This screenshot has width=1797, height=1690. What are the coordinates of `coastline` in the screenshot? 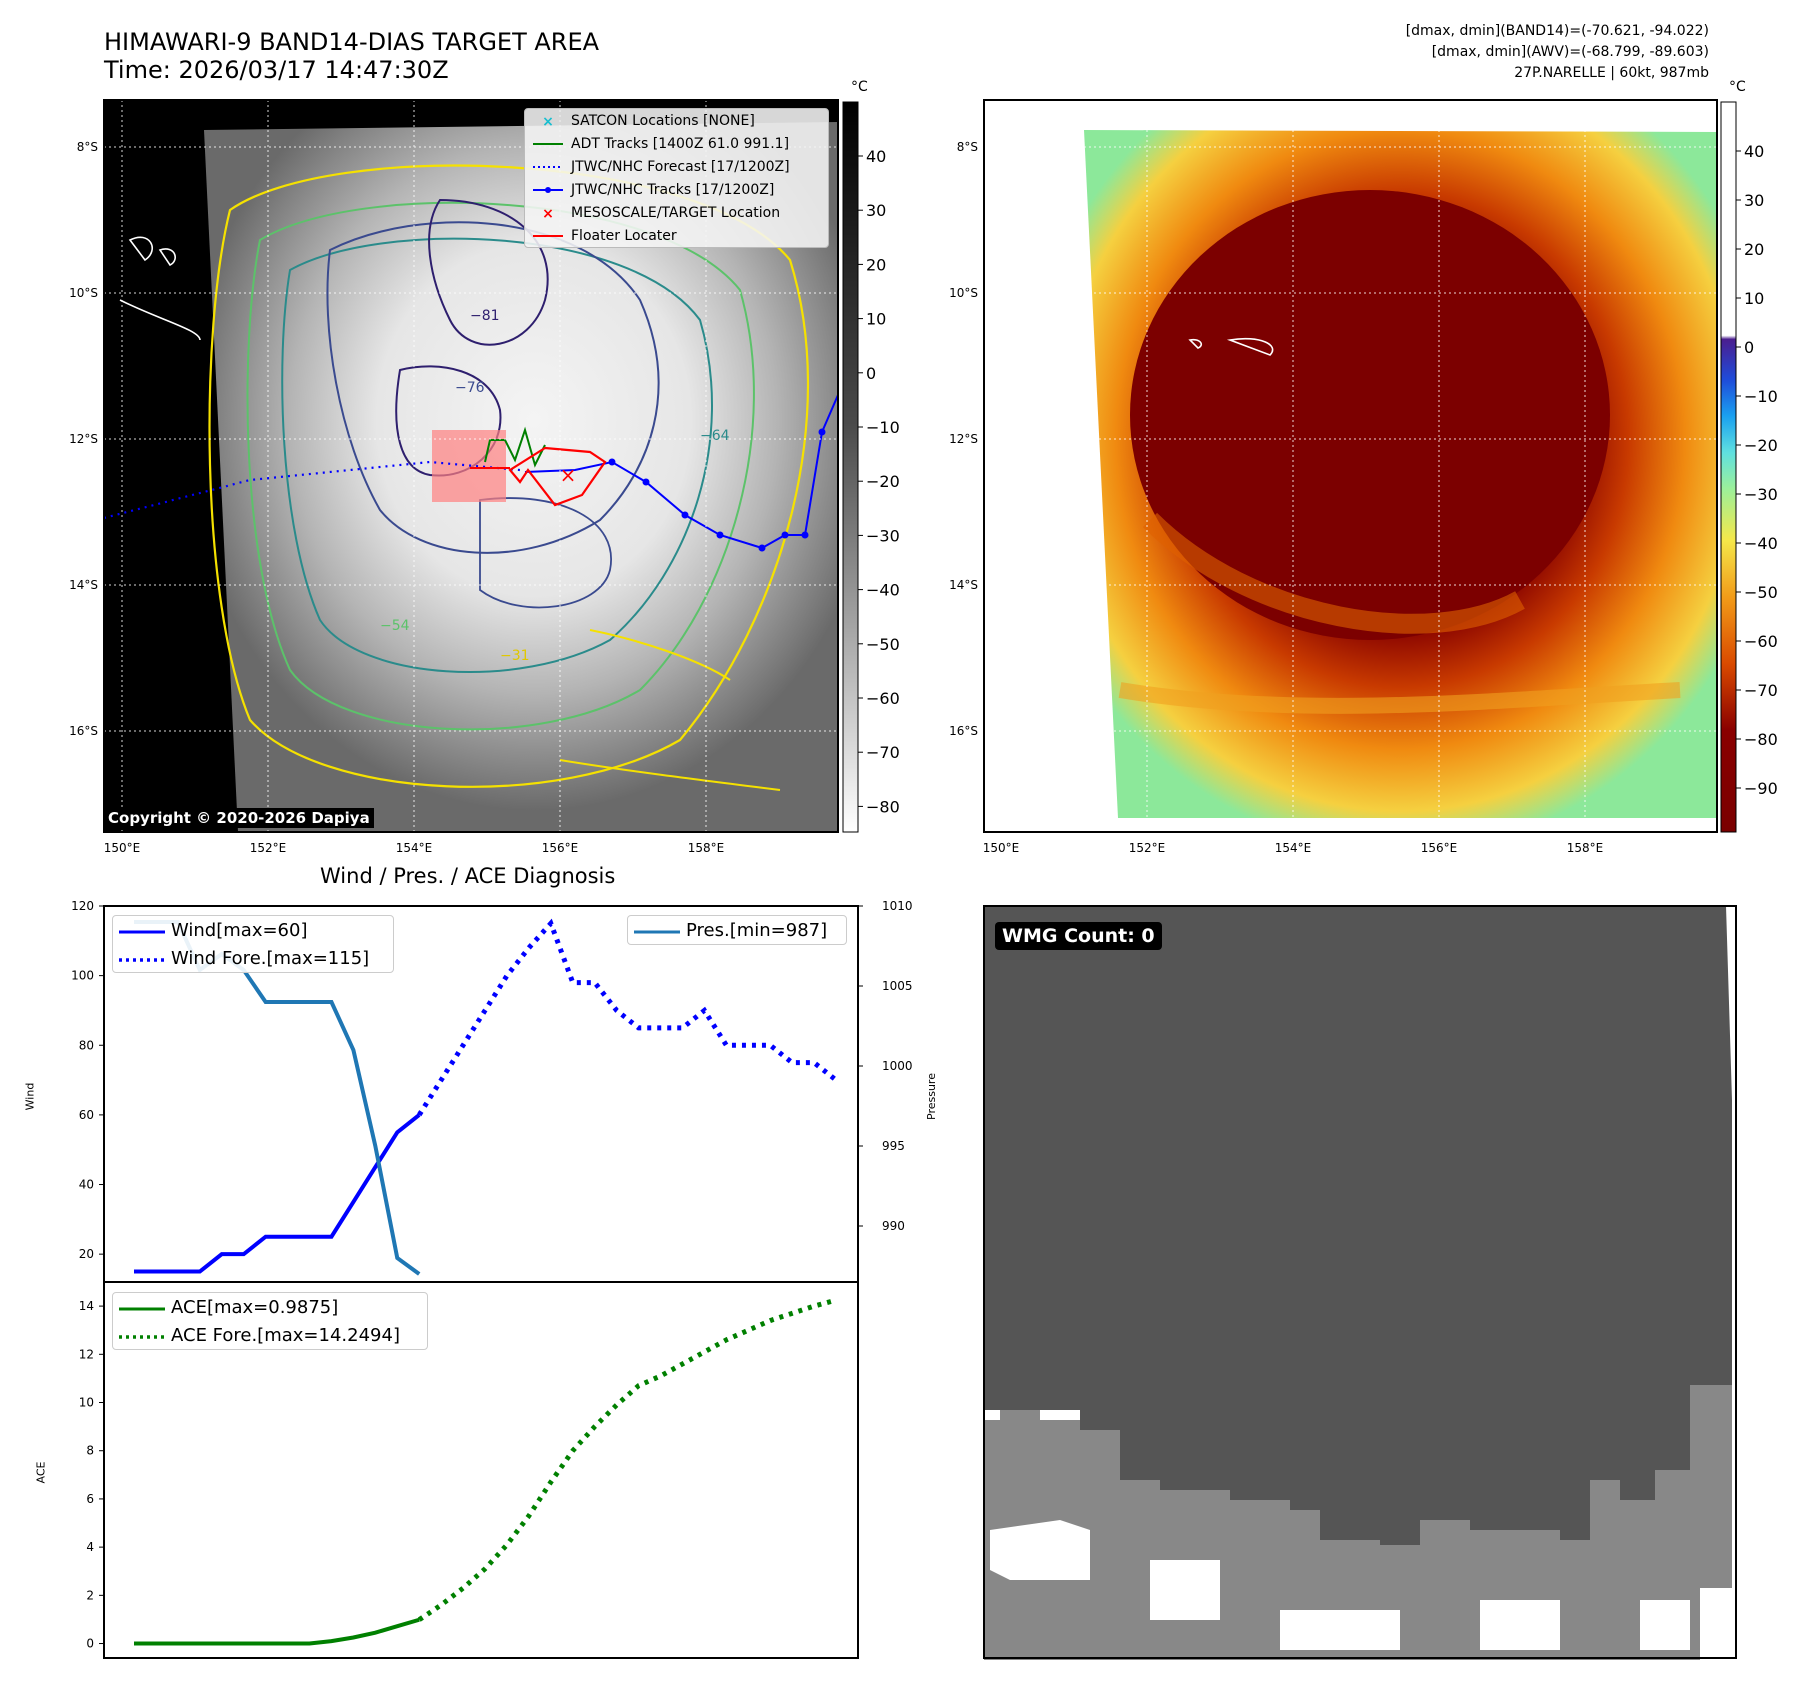 It's located at (160, 288).